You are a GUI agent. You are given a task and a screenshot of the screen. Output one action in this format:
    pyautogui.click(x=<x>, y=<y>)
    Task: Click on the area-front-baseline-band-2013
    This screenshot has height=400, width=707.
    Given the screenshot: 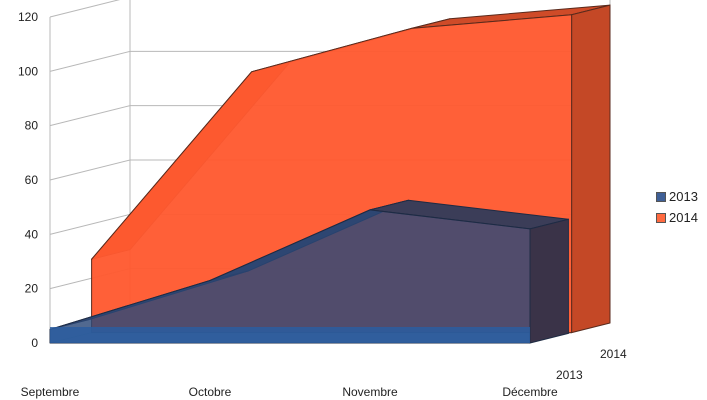 What is the action you would take?
    pyautogui.click(x=290, y=335)
    